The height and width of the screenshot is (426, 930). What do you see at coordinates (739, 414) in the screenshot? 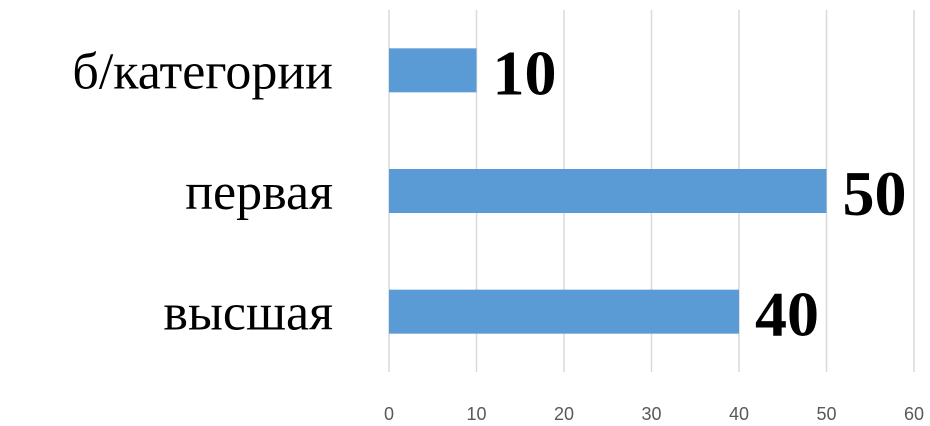
I see `x-tick-label: 40` at bounding box center [739, 414].